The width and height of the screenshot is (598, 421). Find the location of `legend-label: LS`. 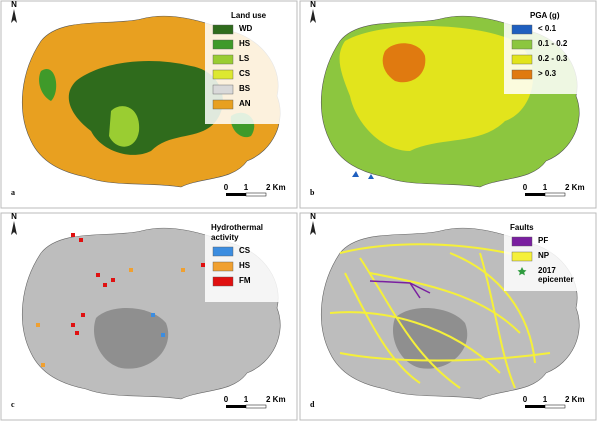

legend-label: LS is located at coordinates (244, 58).